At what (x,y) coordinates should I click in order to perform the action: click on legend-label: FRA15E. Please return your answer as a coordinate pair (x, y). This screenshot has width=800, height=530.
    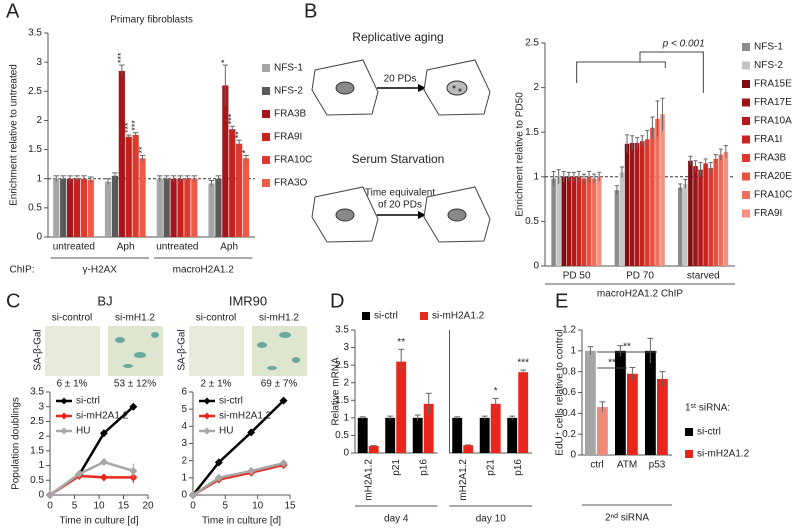
    Looking at the image, I should click on (773, 84).